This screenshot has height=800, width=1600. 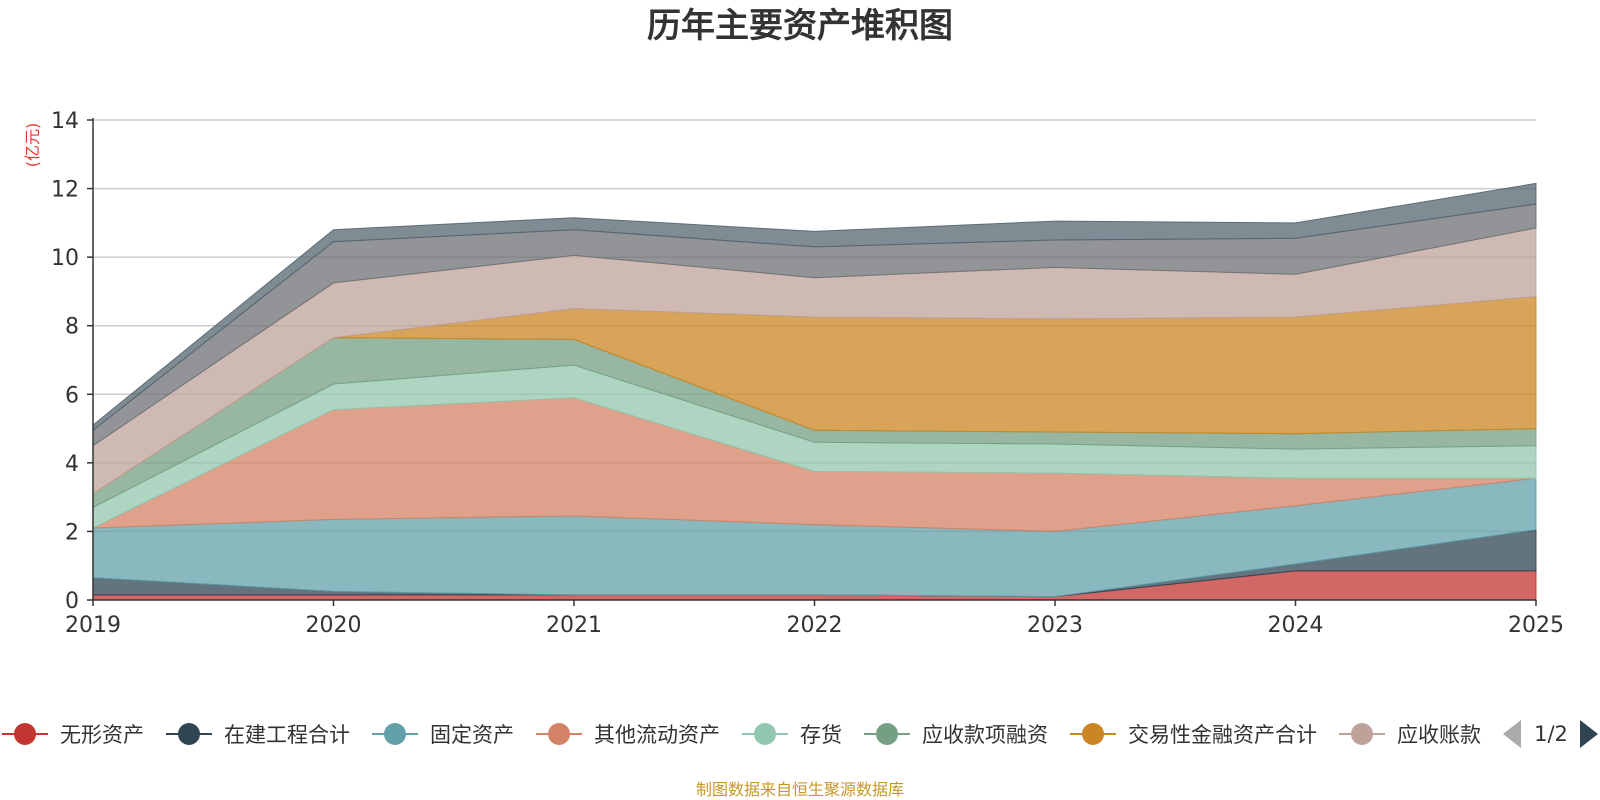 I want to click on legend-page-indicator: 1/2, so click(x=1551, y=734).